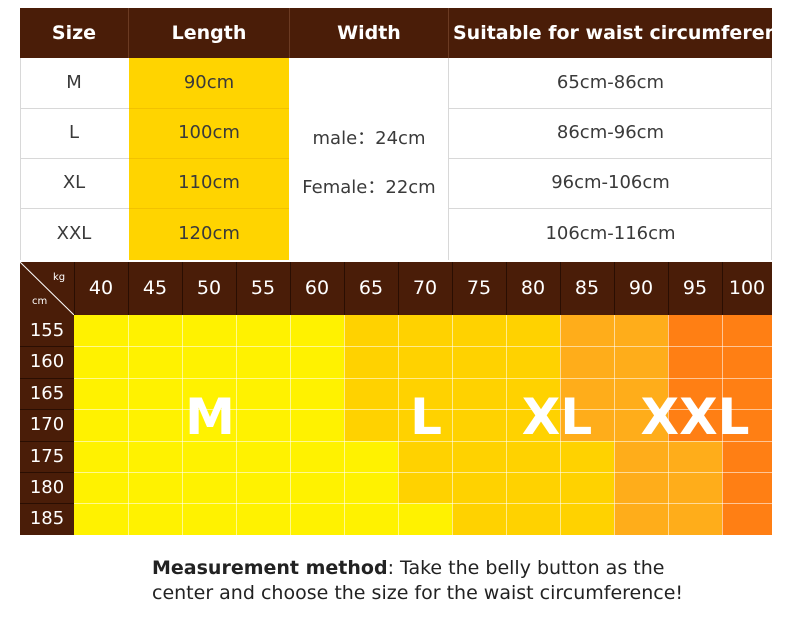 The height and width of the screenshot is (630, 790). Describe the element at coordinates (209, 288) in the screenshot. I see `kg-label: 50` at that location.